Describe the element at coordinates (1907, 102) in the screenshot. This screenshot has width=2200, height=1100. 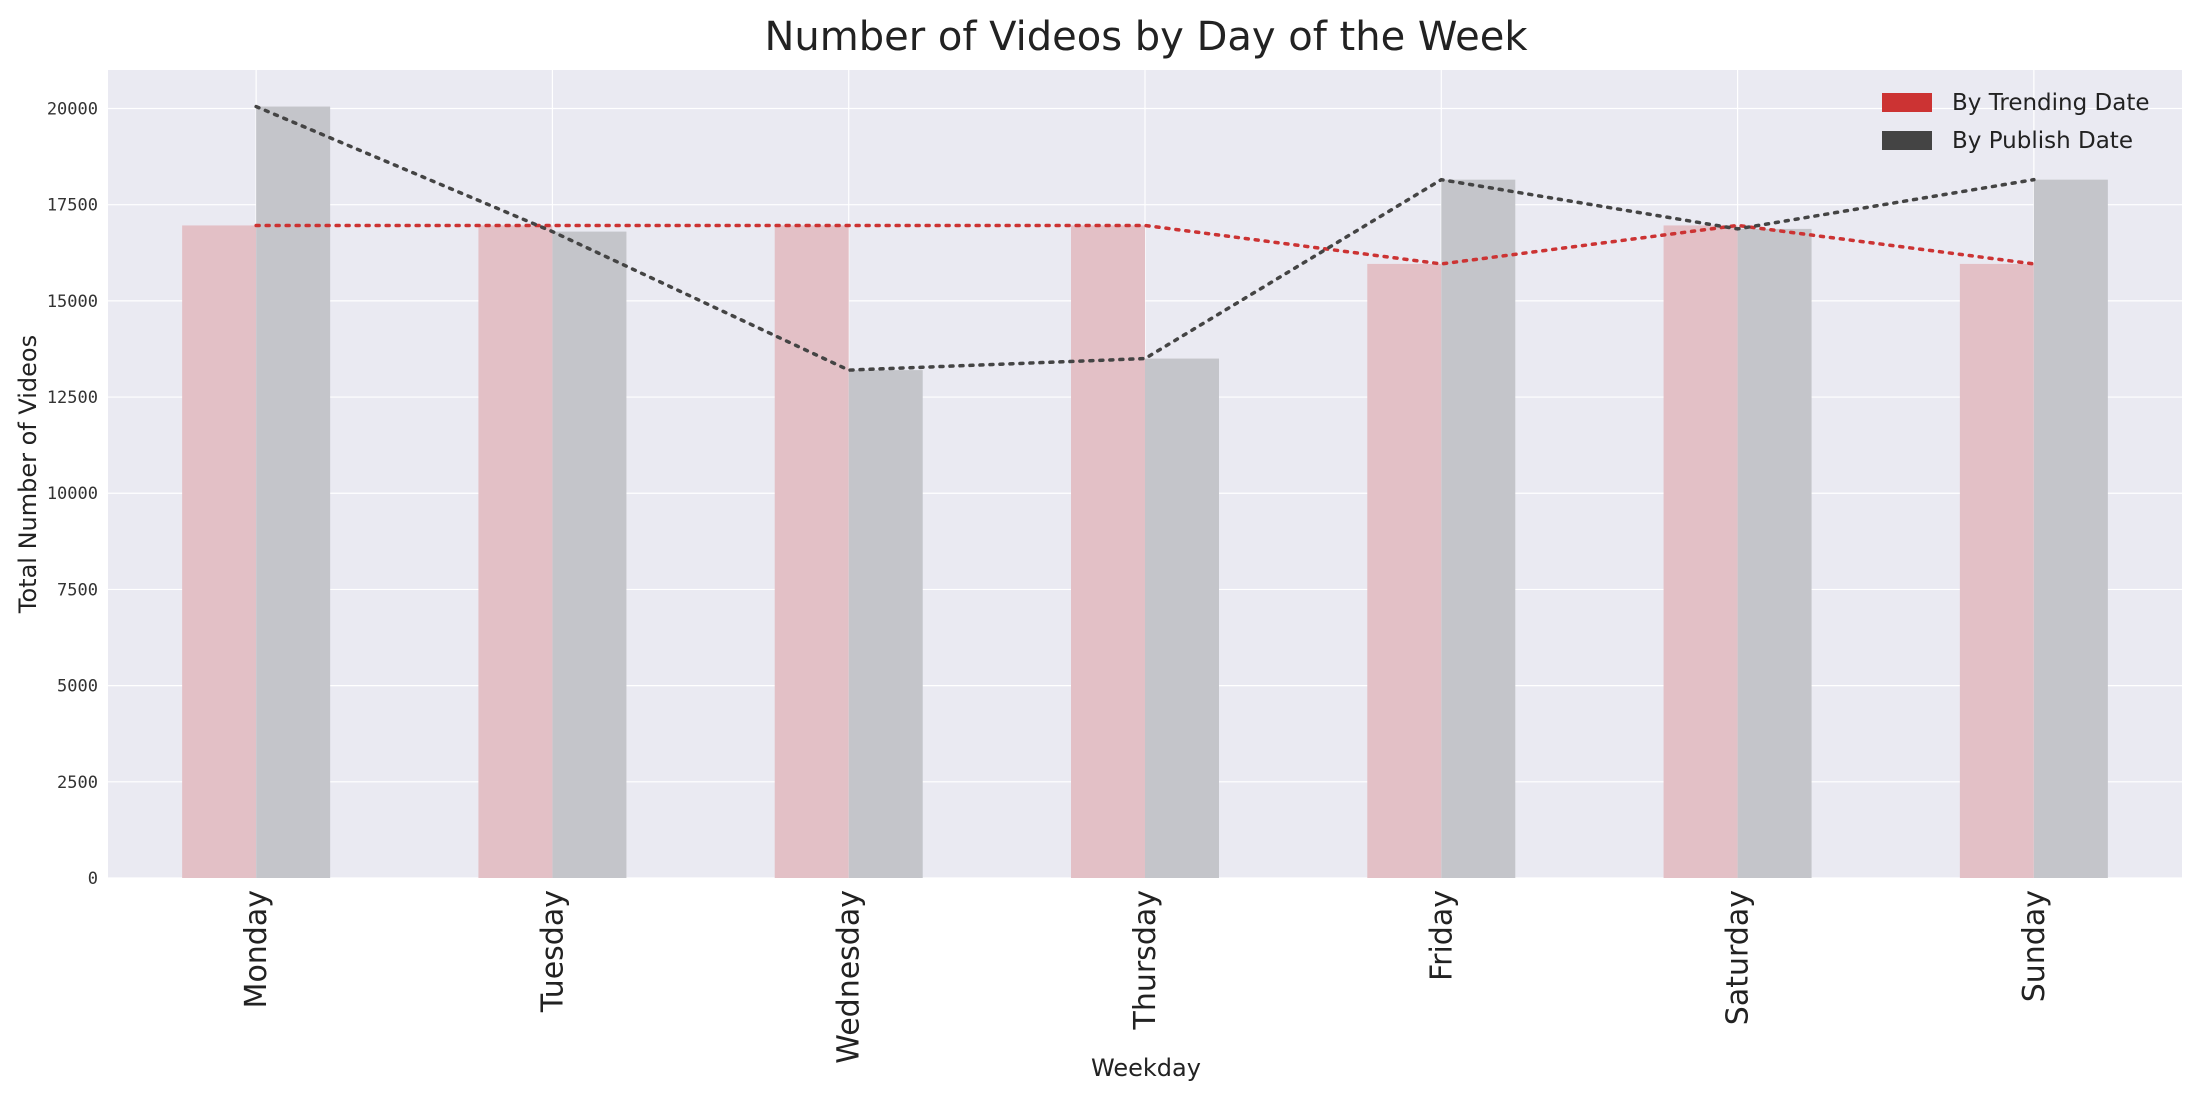
I see `legend-swatch-trending` at that location.